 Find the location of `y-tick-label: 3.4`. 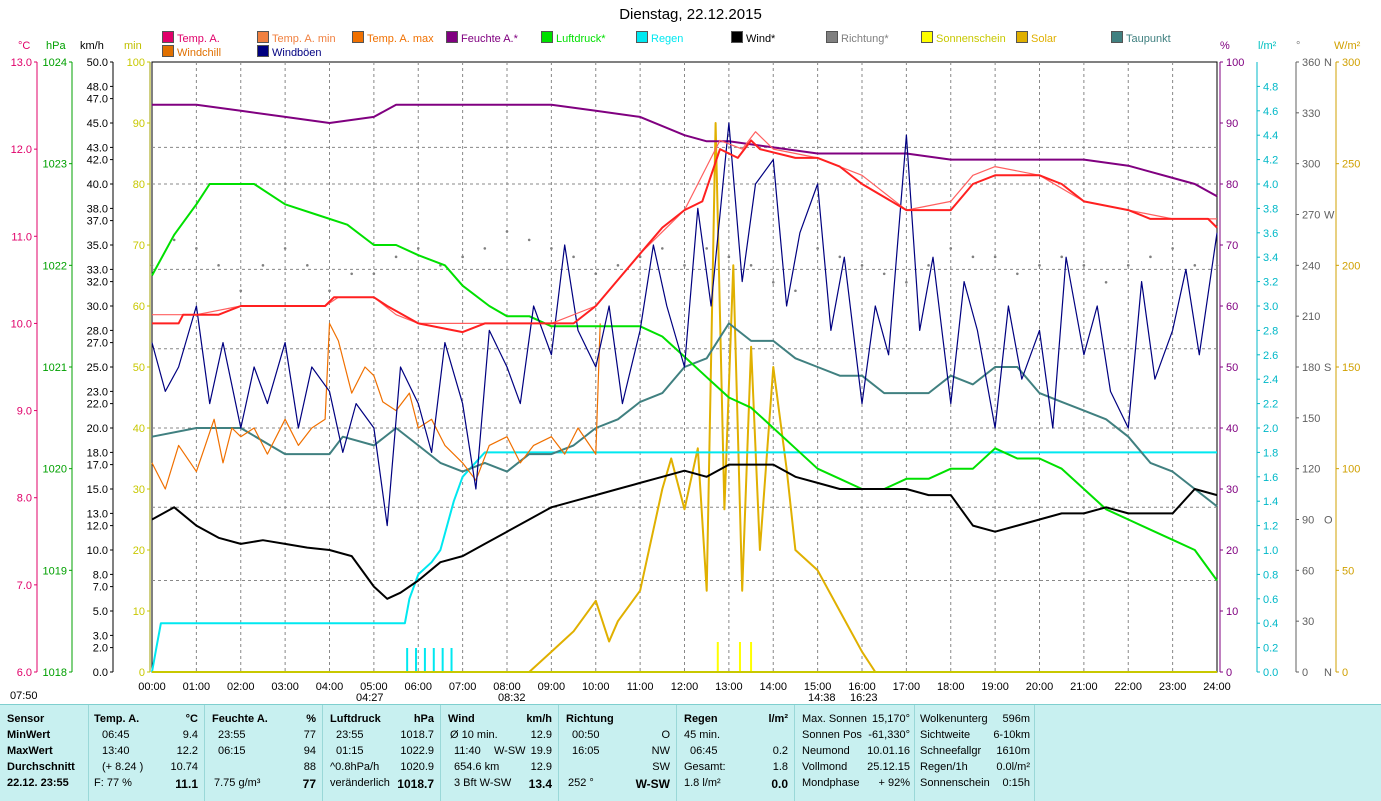

y-tick-label: 3.4 is located at coordinates (1270, 258).